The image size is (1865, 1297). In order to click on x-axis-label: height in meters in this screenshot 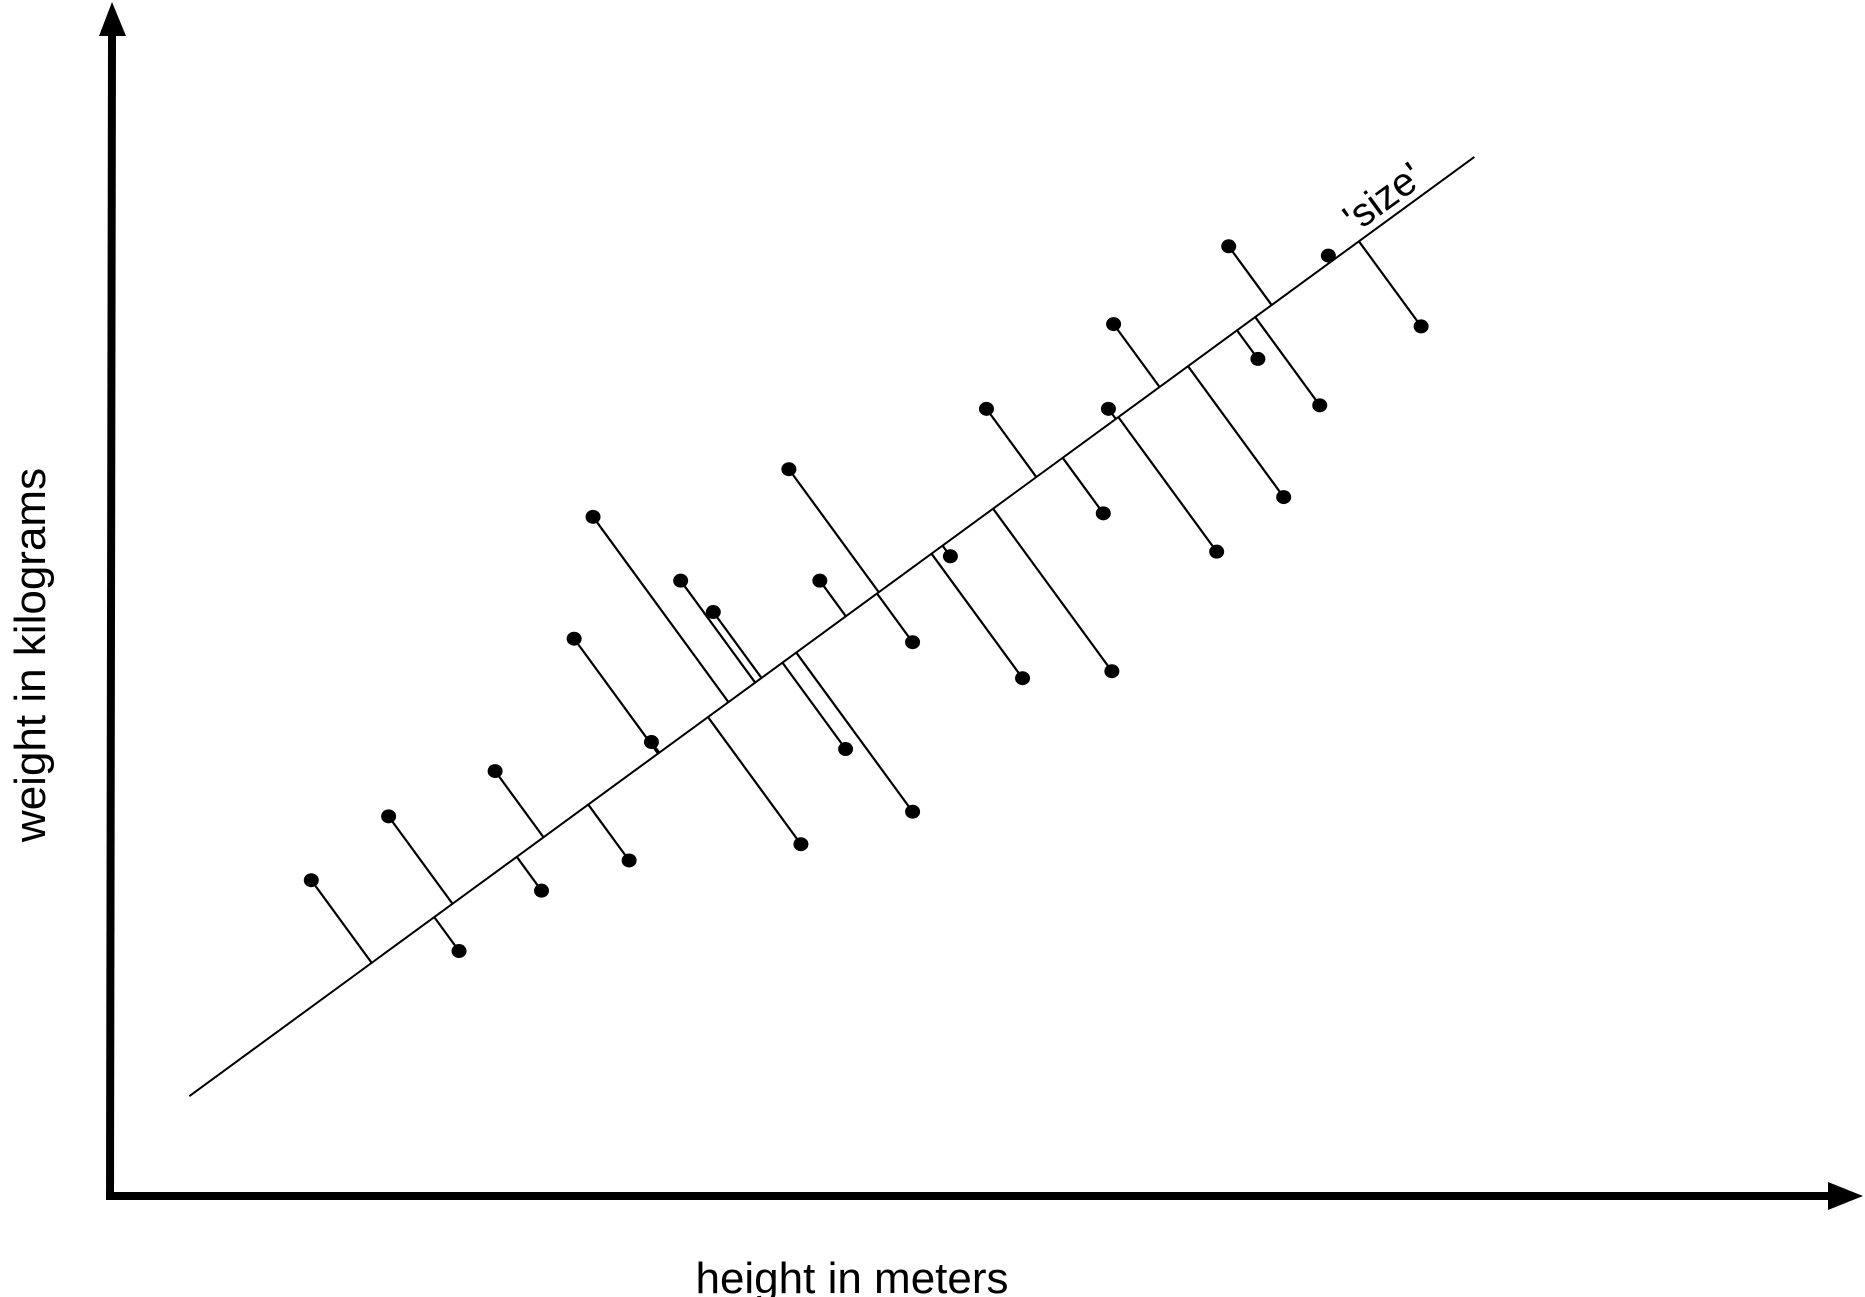, I will do `click(851, 1275)`.